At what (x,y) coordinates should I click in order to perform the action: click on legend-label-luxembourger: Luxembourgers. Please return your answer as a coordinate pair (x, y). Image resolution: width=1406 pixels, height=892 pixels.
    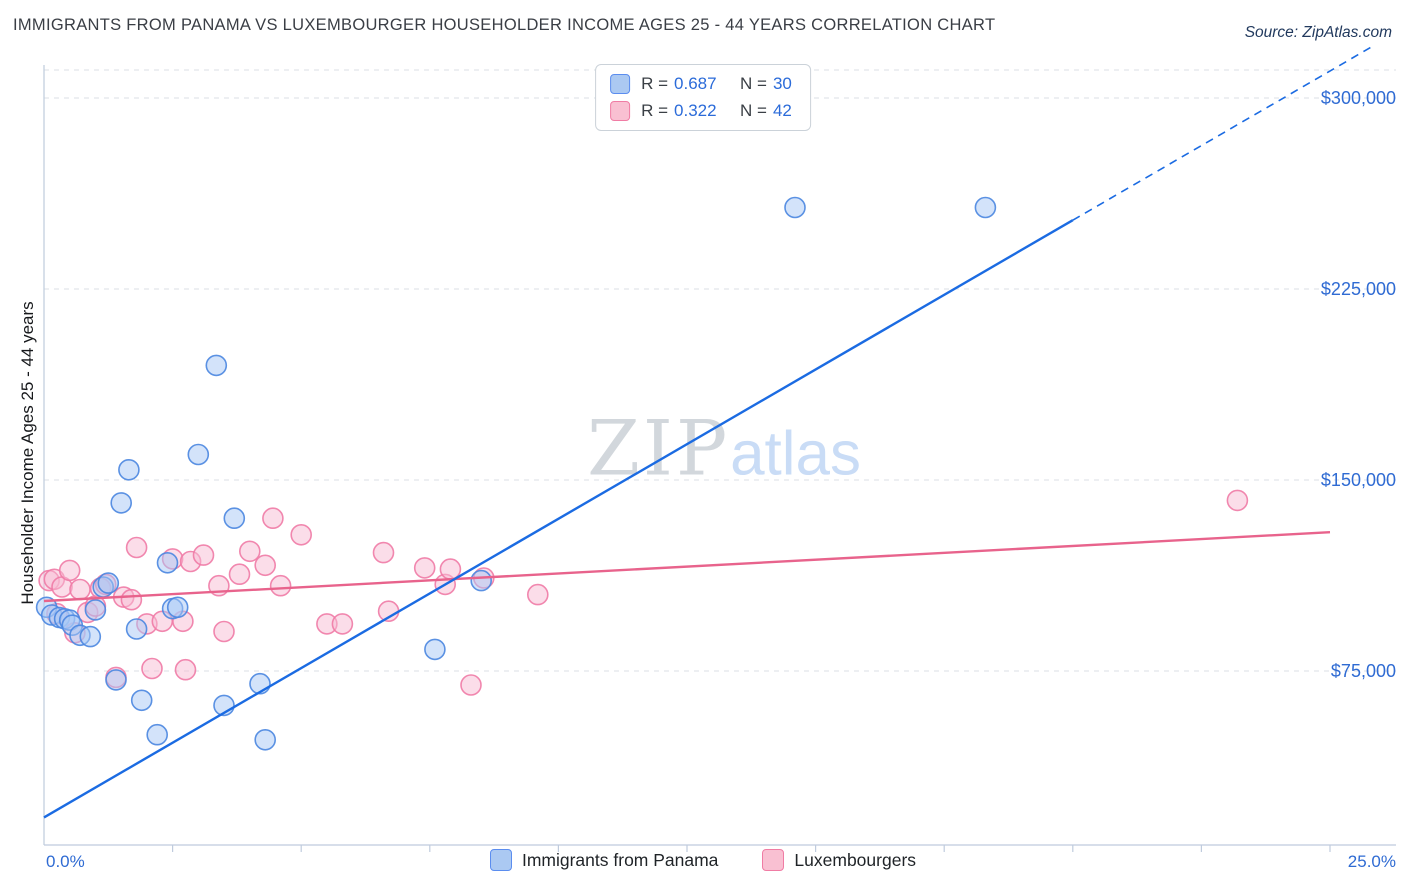
    Looking at the image, I should click on (855, 859).